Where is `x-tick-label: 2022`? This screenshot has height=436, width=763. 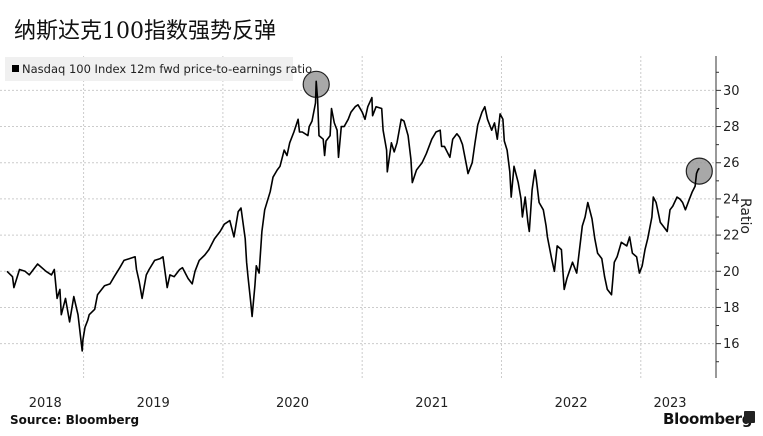 x-tick-label: 2022 is located at coordinates (571, 403).